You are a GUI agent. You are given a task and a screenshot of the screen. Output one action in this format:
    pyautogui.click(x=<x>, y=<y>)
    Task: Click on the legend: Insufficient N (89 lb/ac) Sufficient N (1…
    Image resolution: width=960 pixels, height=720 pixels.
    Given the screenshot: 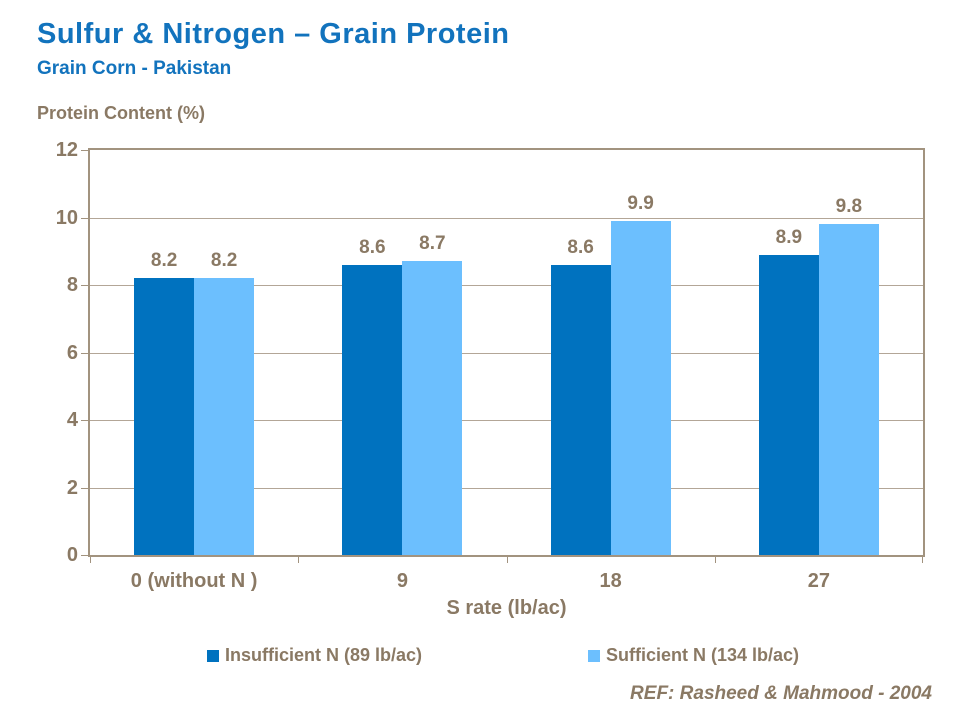 What is the action you would take?
    pyautogui.click(x=503, y=655)
    